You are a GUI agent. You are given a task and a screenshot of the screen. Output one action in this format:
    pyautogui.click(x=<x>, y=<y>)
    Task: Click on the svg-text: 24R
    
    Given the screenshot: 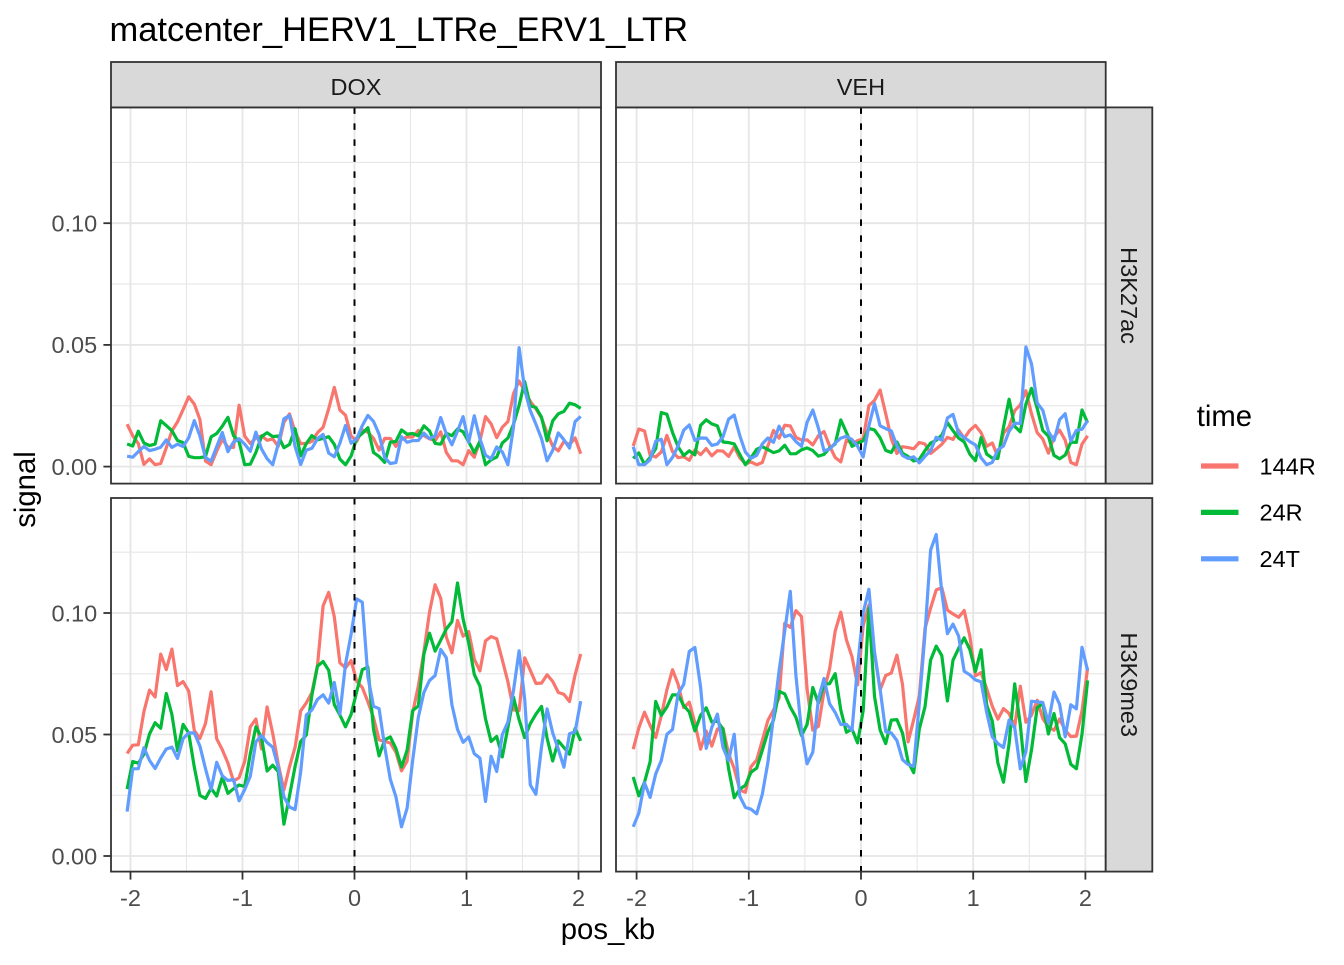 What is the action you would take?
    pyautogui.click(x=1281, y=513)
    